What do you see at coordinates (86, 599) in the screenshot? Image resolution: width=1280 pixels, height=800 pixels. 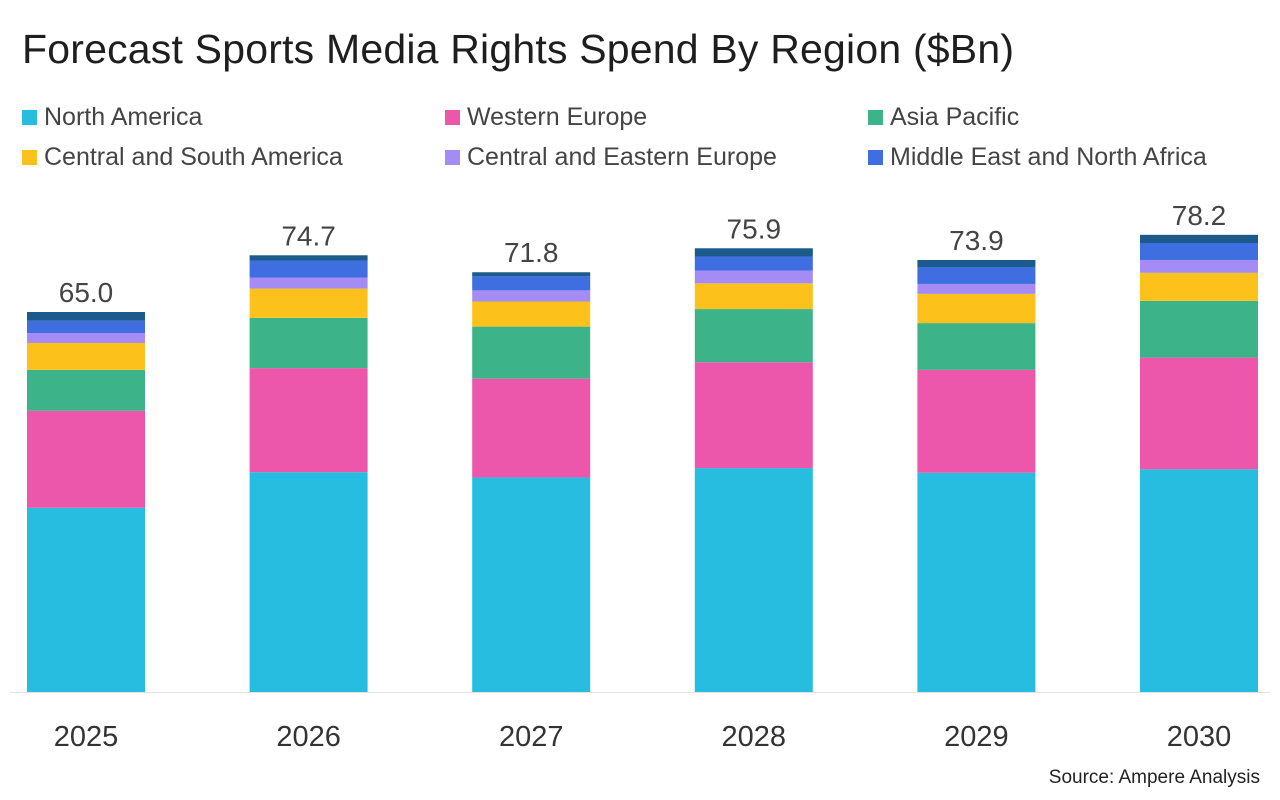 I see `bar-segment-north-america-2025` at bounding box center [86, 599].